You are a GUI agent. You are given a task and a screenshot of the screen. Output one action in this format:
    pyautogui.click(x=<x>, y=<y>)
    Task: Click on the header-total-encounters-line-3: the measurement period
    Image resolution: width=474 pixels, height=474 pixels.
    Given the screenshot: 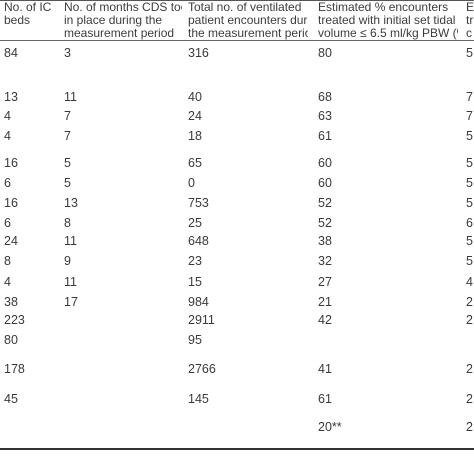 What is the action you would take?
    pyautogui.click(x=248, y=33)
    